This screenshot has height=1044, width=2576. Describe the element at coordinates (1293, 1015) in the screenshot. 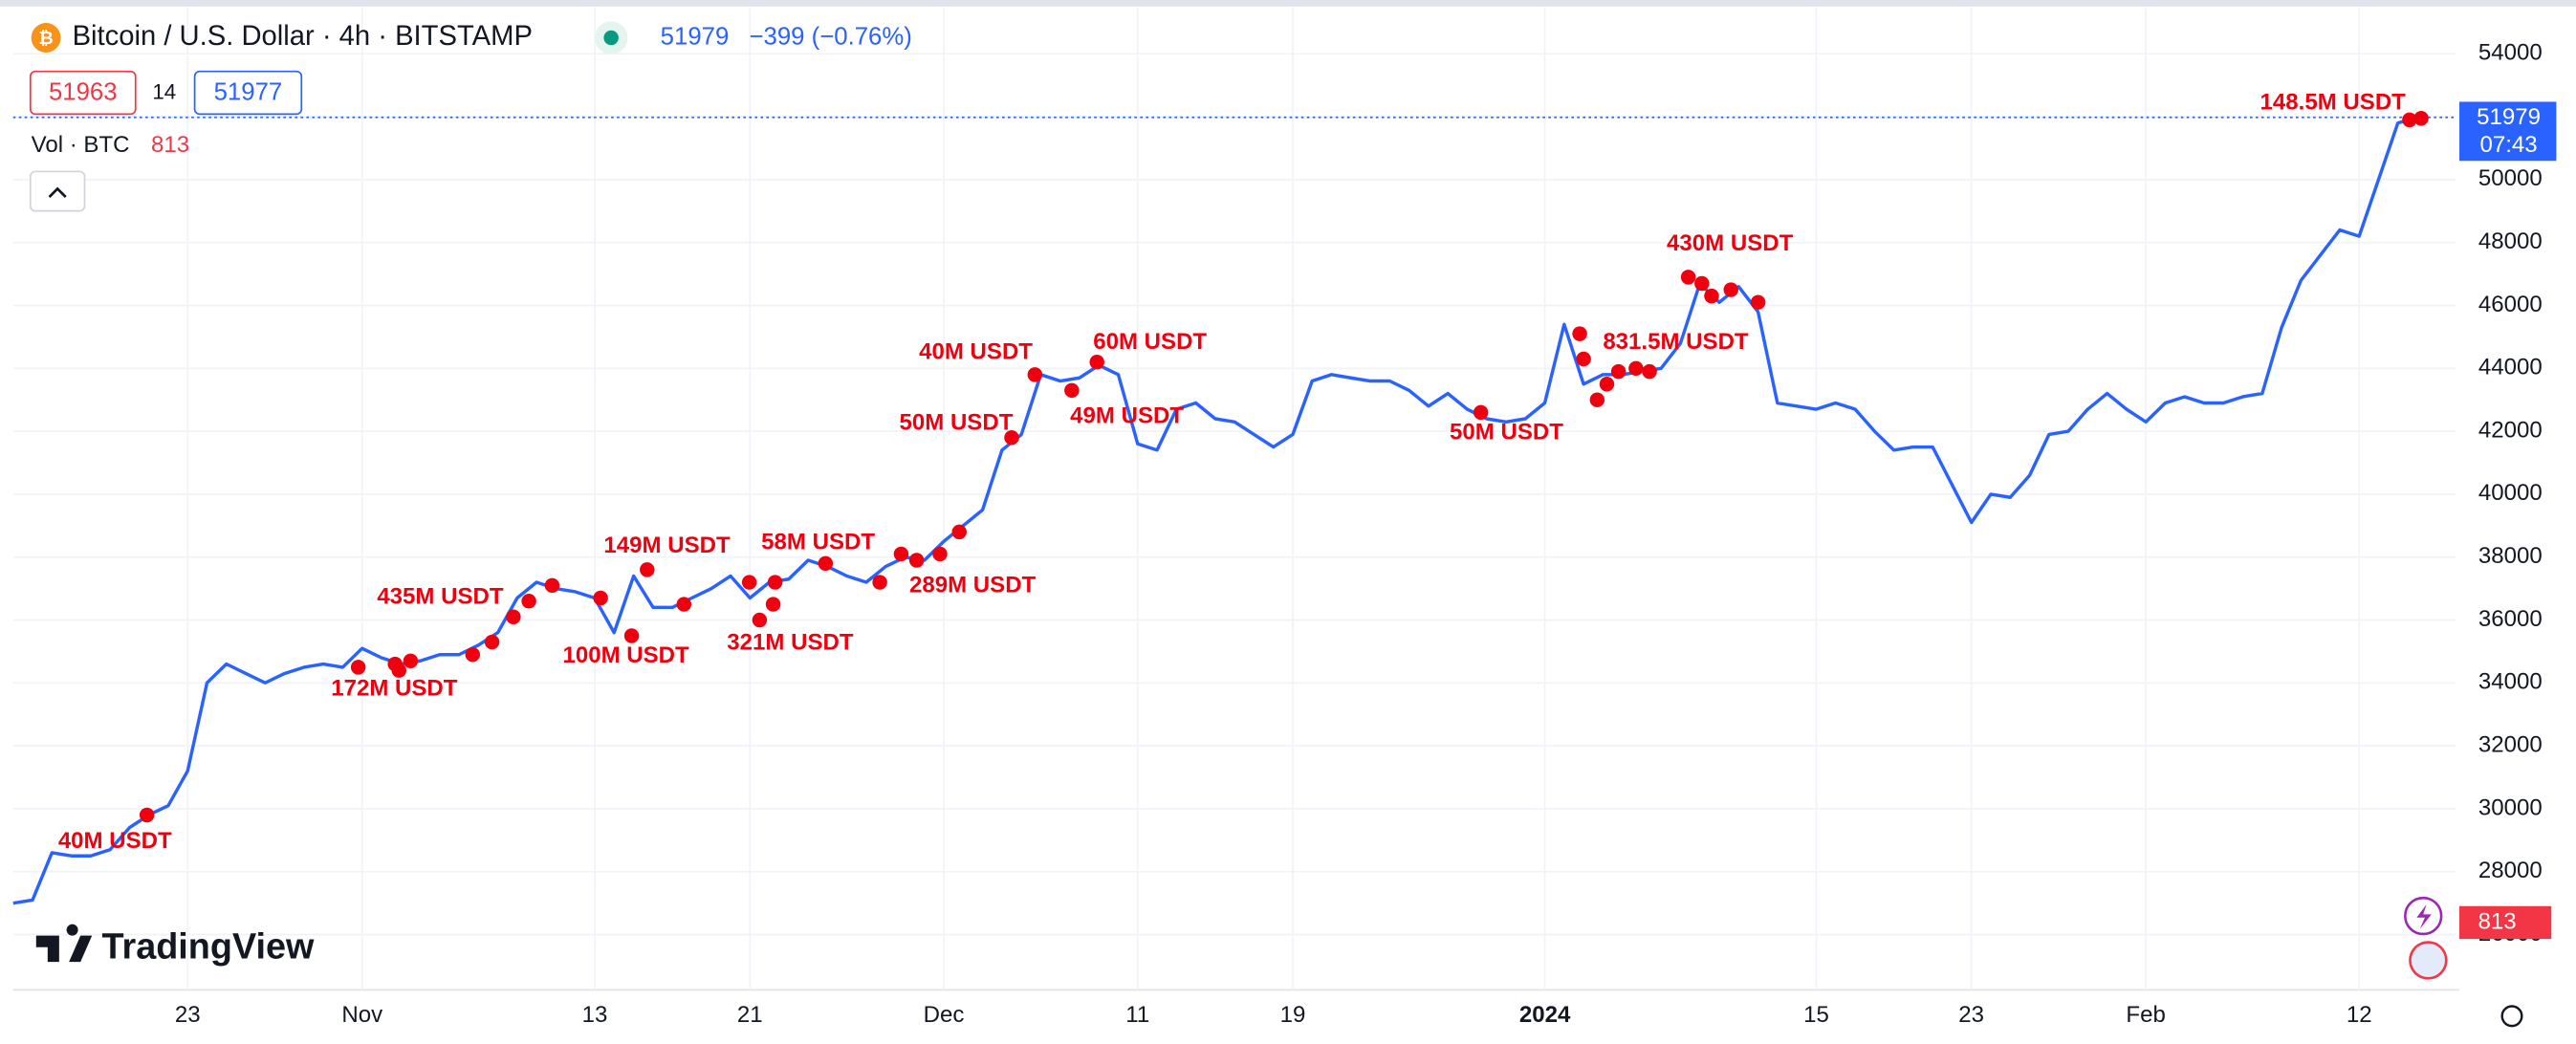

I see `x-tick-label: 19` at that location.